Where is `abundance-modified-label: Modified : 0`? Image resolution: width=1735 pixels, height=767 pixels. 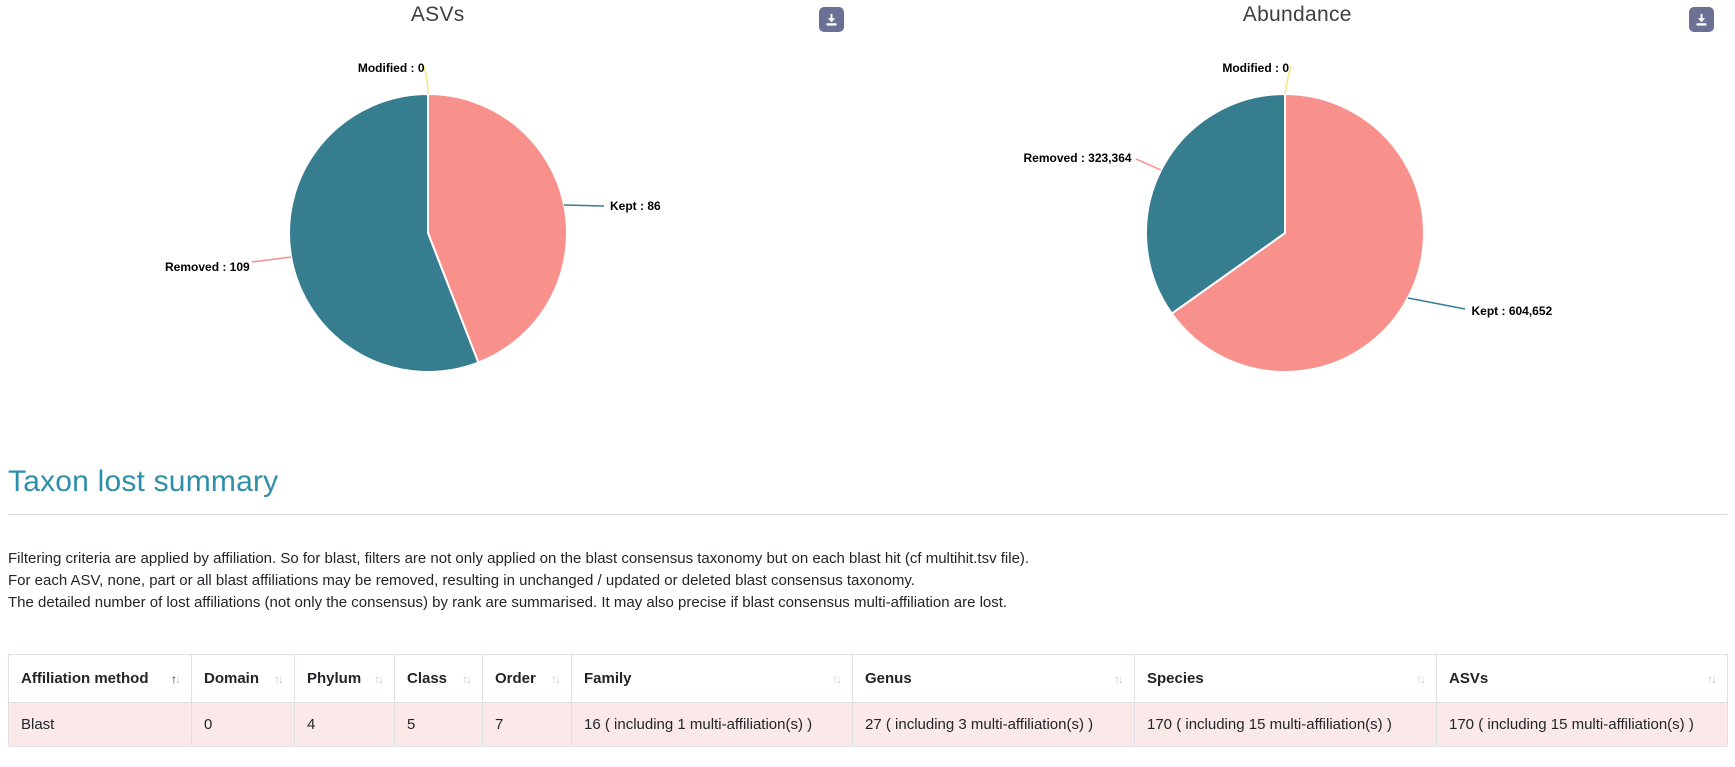
abundance-modified-label: Modified : 0 is located at coordinates (1255, 68).